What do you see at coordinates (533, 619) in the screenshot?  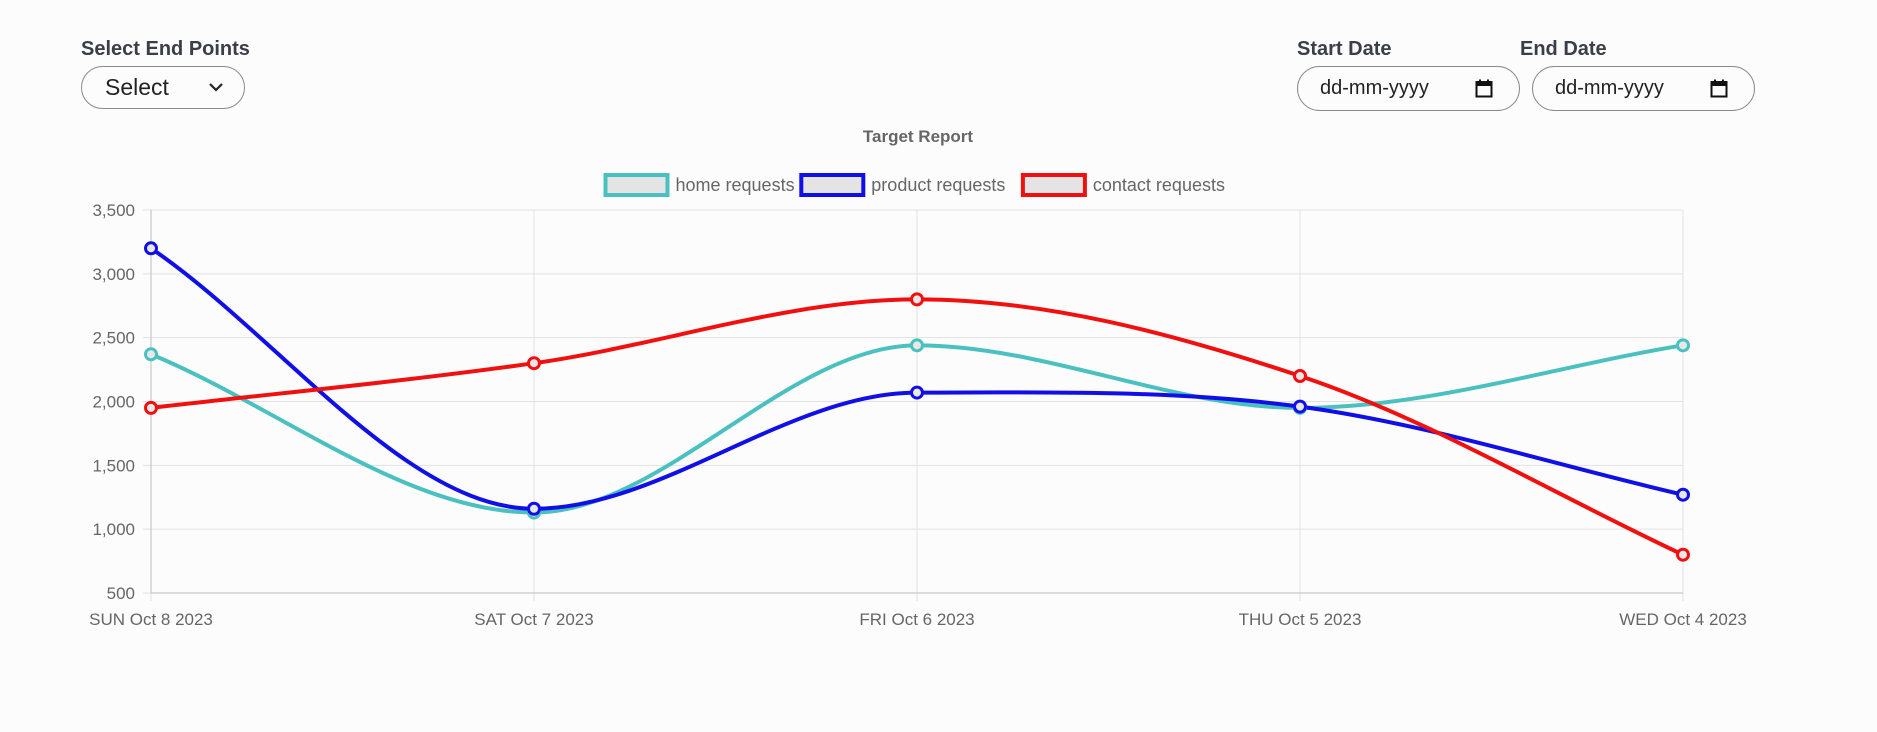 I see `x-tick-label: SAT Oct 7 2023` at bounding box center [533, 619].